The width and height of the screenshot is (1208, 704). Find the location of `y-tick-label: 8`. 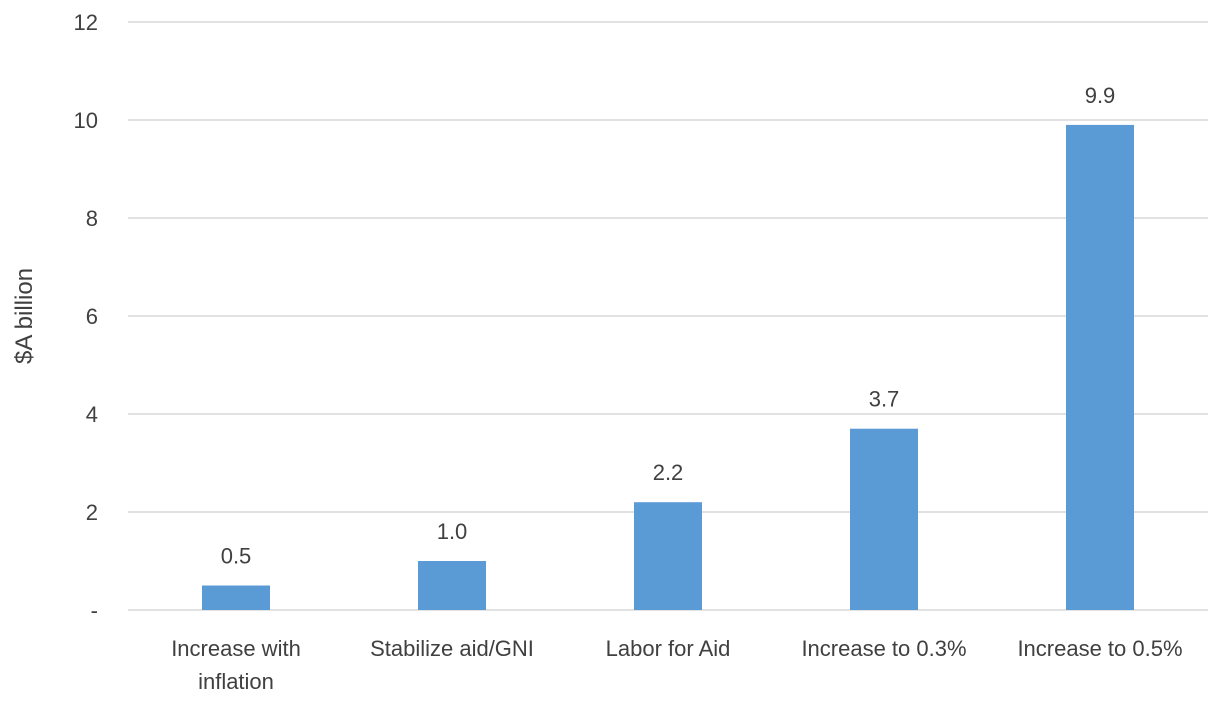

y-tick-label: 8 is located at coordinates (92, 218).